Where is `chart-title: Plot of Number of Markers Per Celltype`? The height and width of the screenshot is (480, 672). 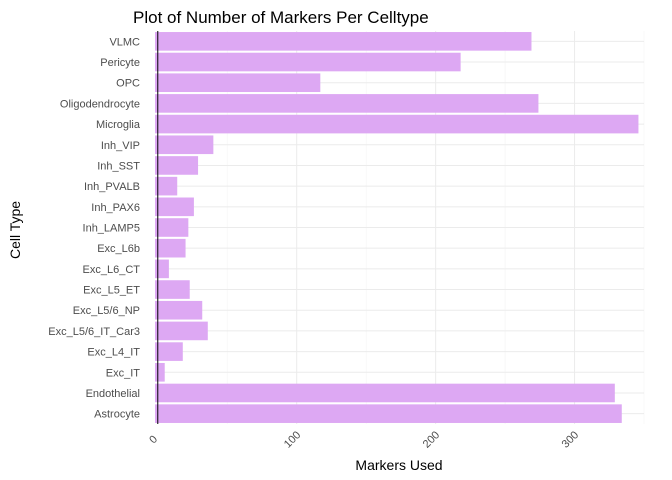 chart-title: Plot of Number of Markers Per Celltype is located at coordinates (281, 17).